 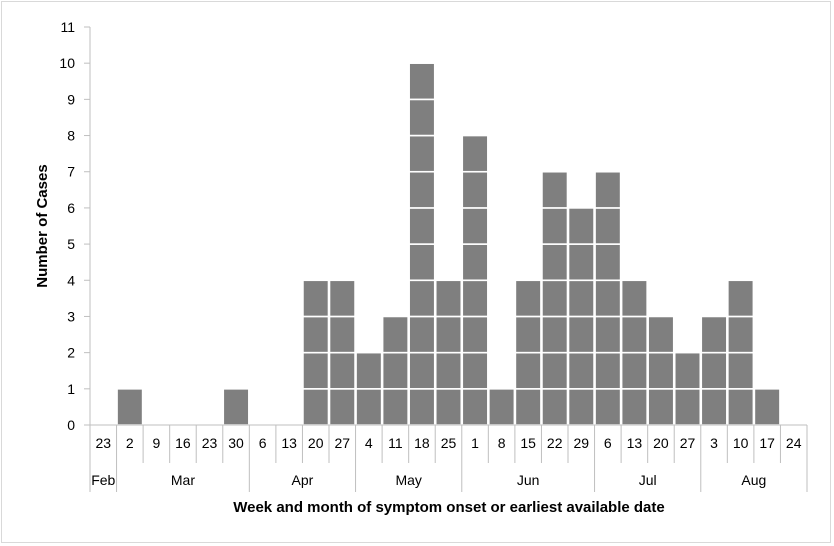 I want to click on x-week-label: 3, so click(x=714, y=443).